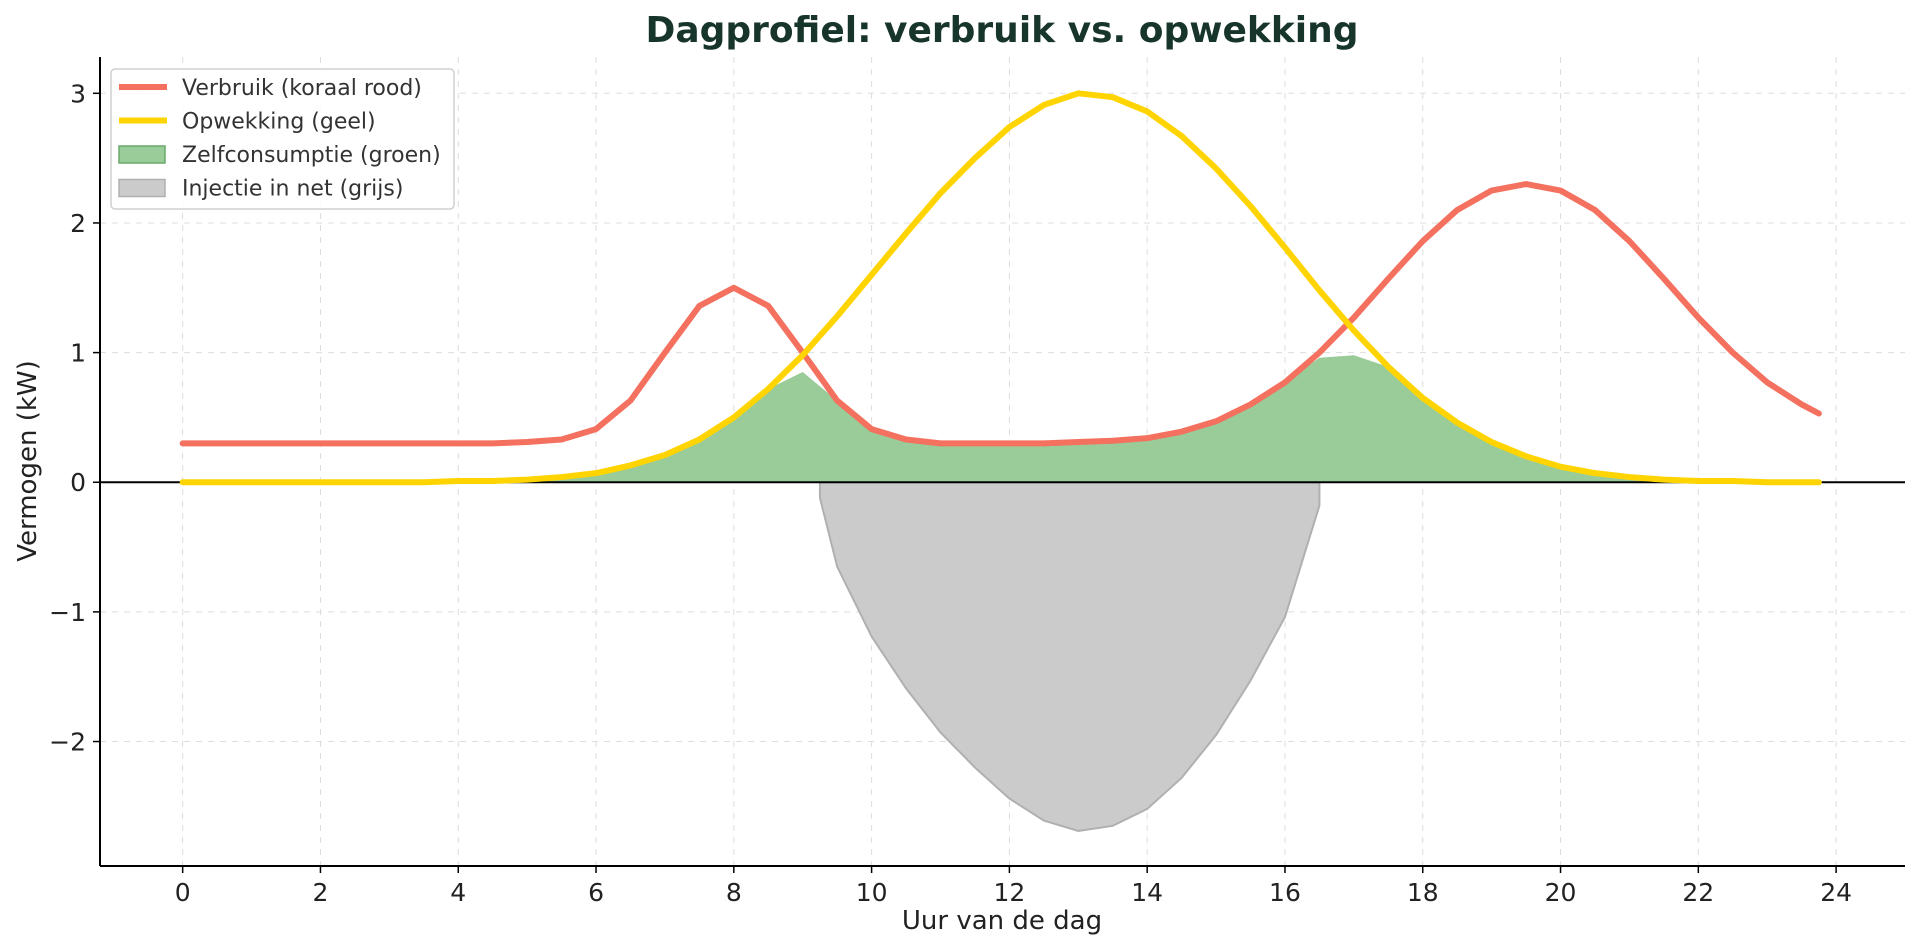 The width and height of the screenshot is (1920, 952). What do you see at coordinates (1069, 657) in the screenshot?
I see `injectie-area` at bounding box center [1069, 657].